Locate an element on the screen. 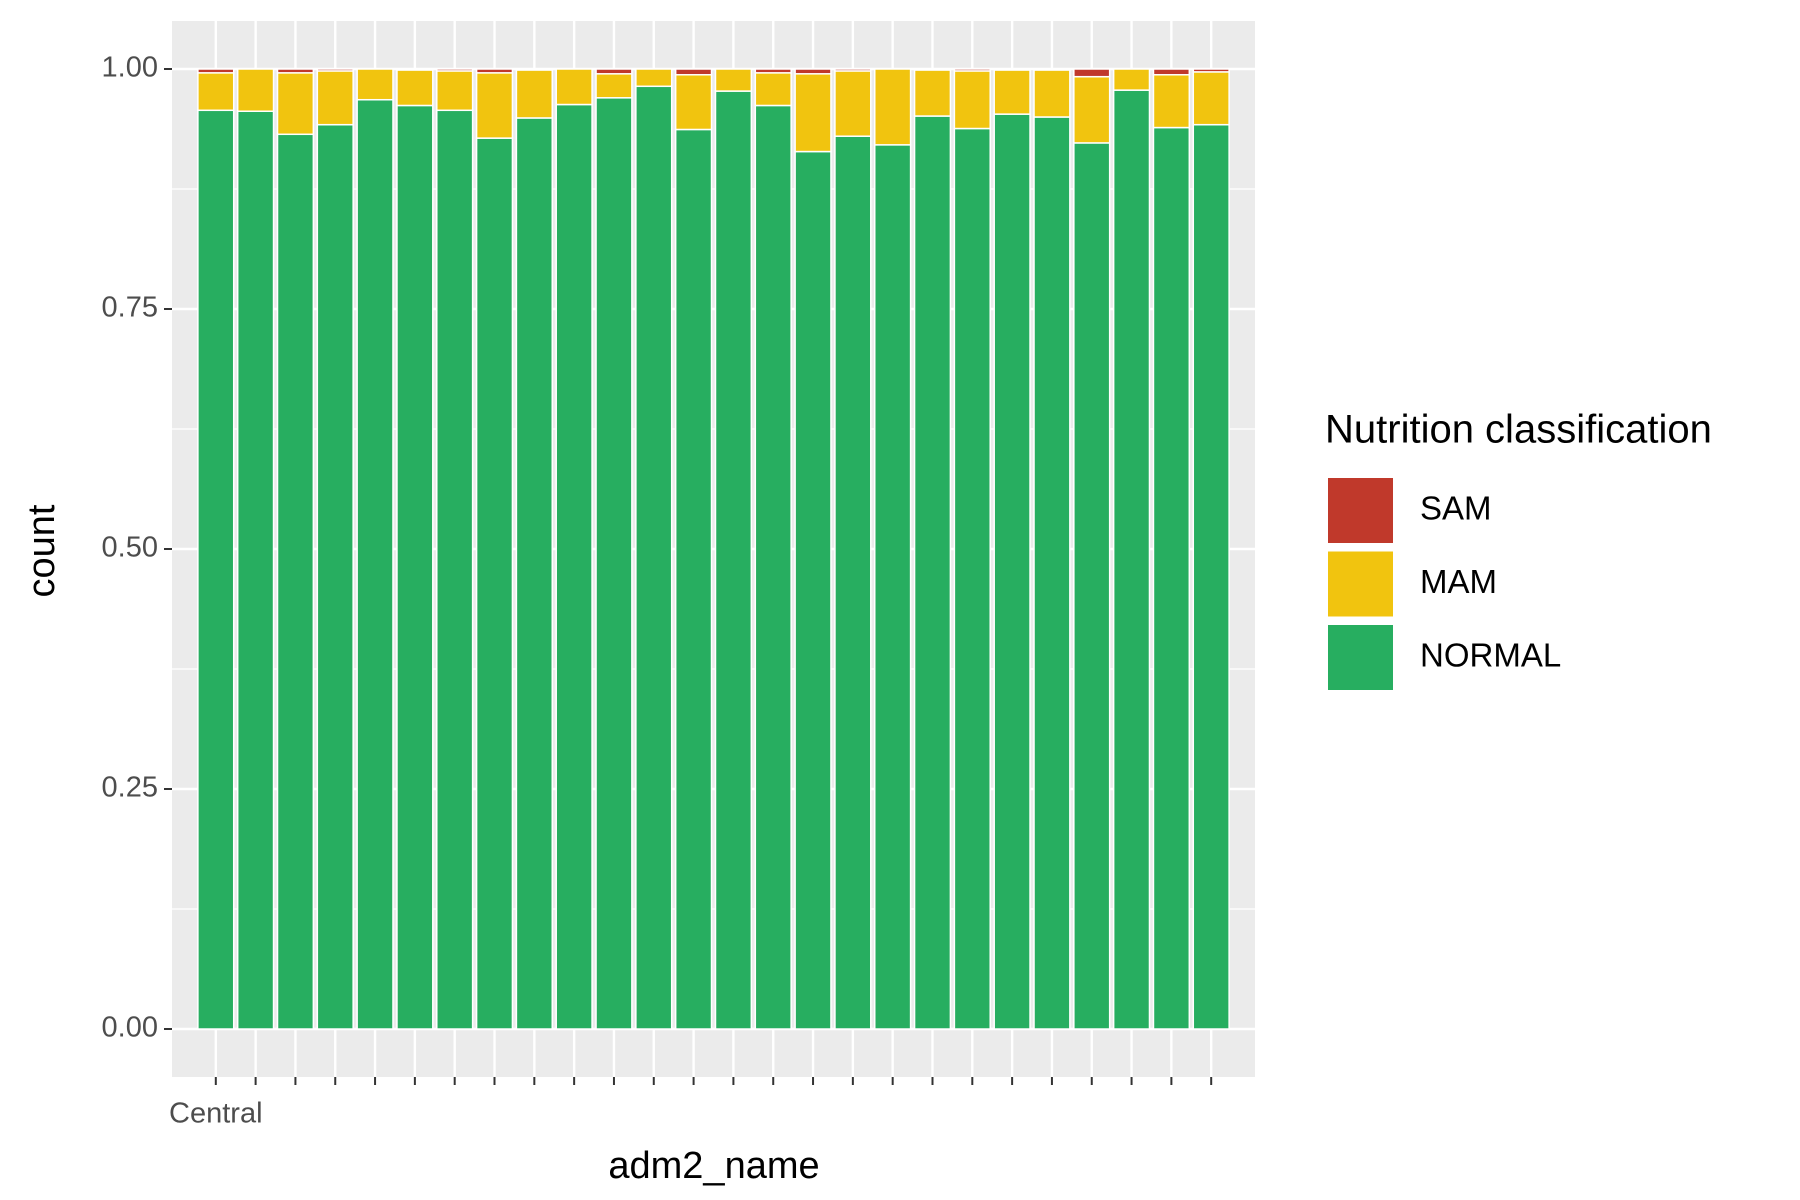 The height and width of the screenshot is (1200, 1800). y-tick-label: 0.25 is located at coordinates (130, 788).